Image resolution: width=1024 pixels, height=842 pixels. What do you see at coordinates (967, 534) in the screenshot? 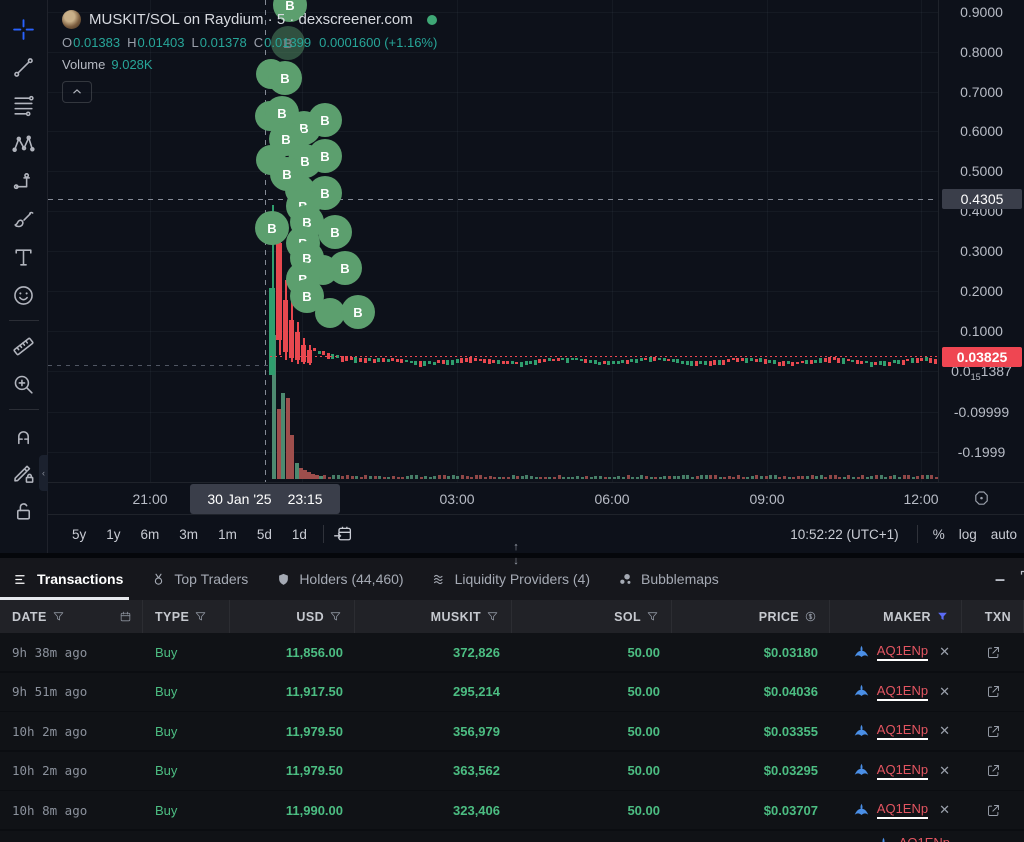
I see `log-scale-button: log` at bounding box center [967, 534].